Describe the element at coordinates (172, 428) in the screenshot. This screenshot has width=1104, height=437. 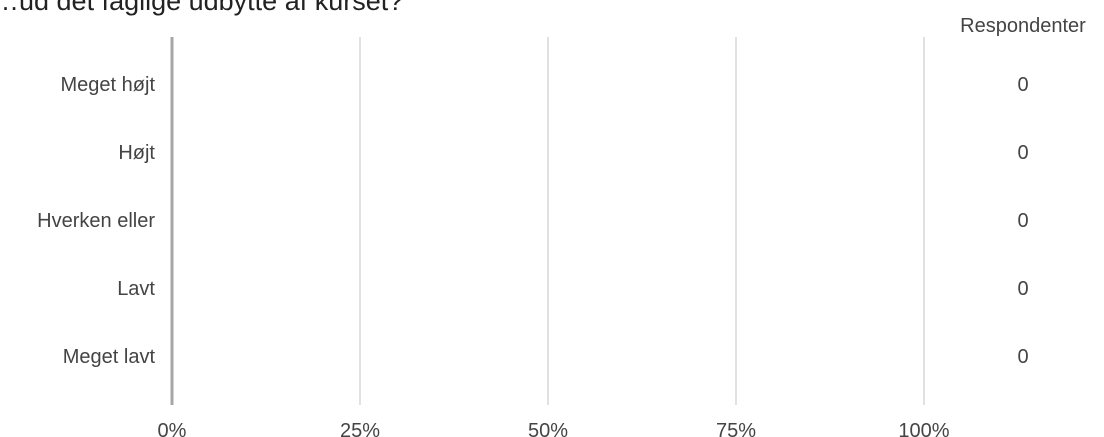
I see `x-tick-label: 0%` at that location.